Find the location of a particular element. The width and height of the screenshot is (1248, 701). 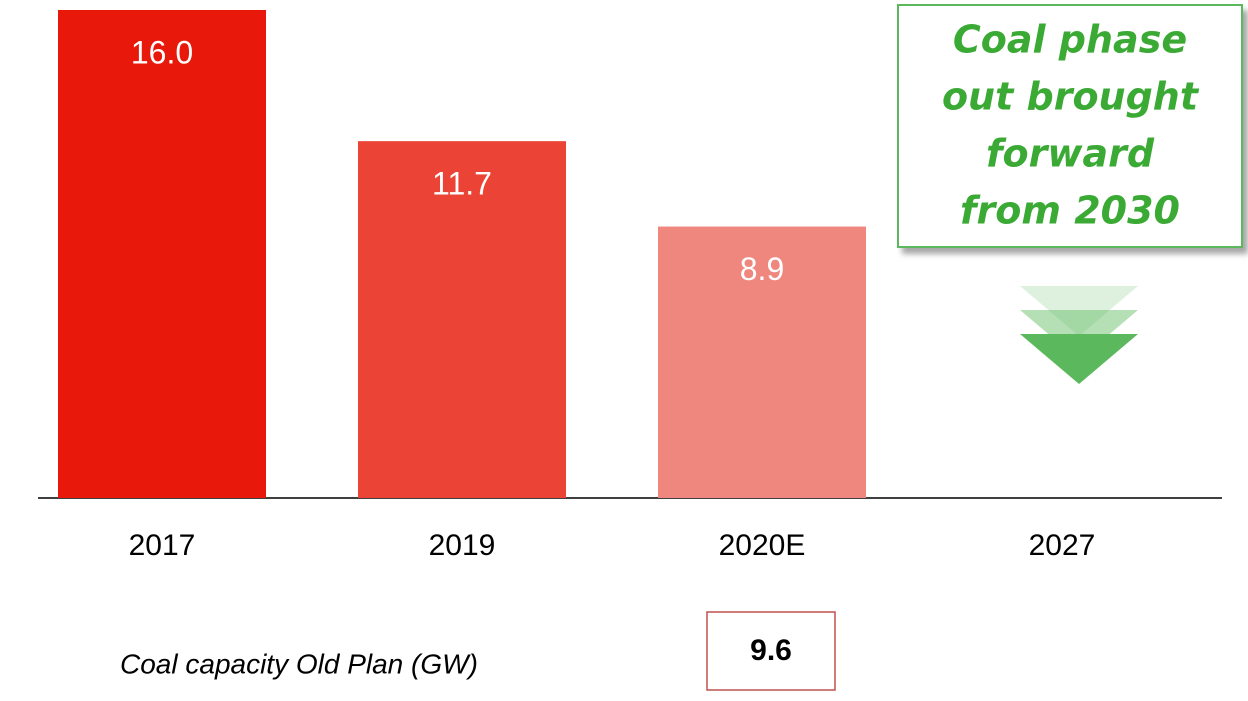

annotation: Coal phase out brought forward from 2030 is located at coordinates (1071, 125).